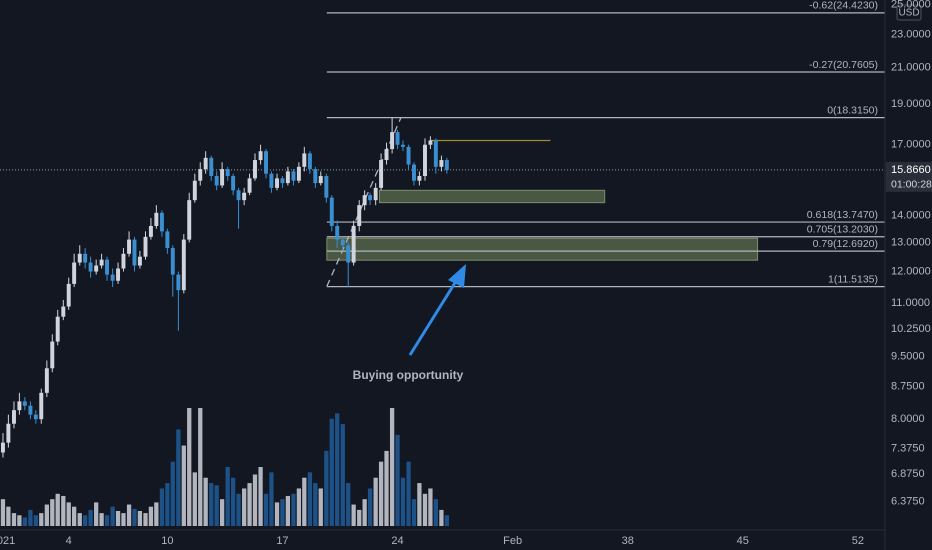  What do you see at coordinates (852, 110) in the screenshot?
I see `fib-label: 0(18.3150)` at bounding box center [852, 110].